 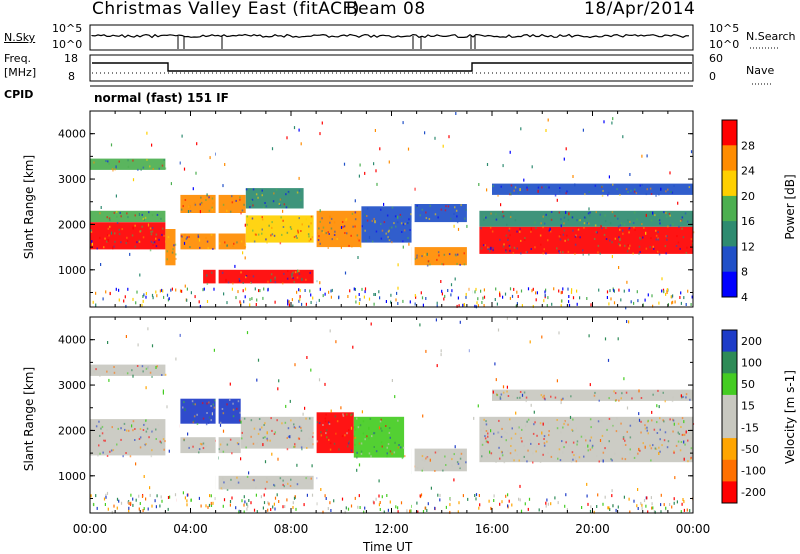 I want to click on velocity-band, so click(x=128, y=437).